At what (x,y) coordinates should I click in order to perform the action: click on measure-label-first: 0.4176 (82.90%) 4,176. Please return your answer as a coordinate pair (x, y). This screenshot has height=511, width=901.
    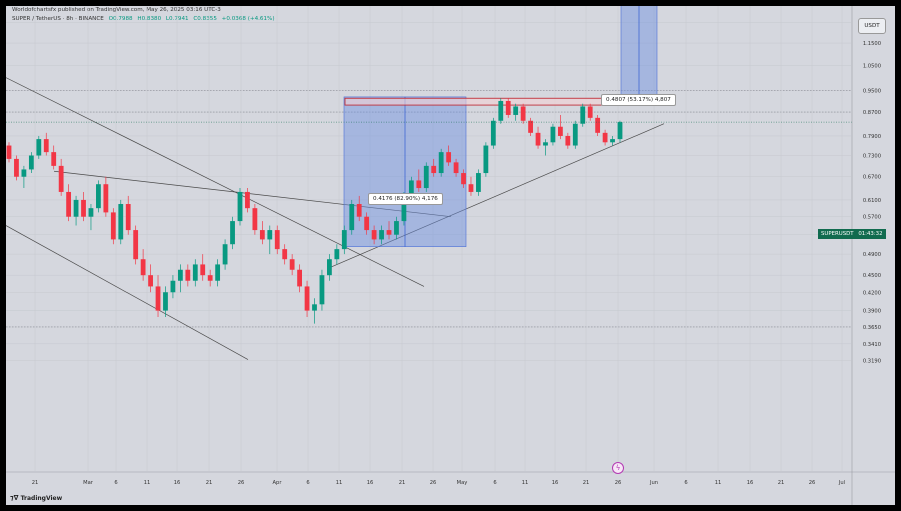
    Looking at the image, I should click on (405, 199).